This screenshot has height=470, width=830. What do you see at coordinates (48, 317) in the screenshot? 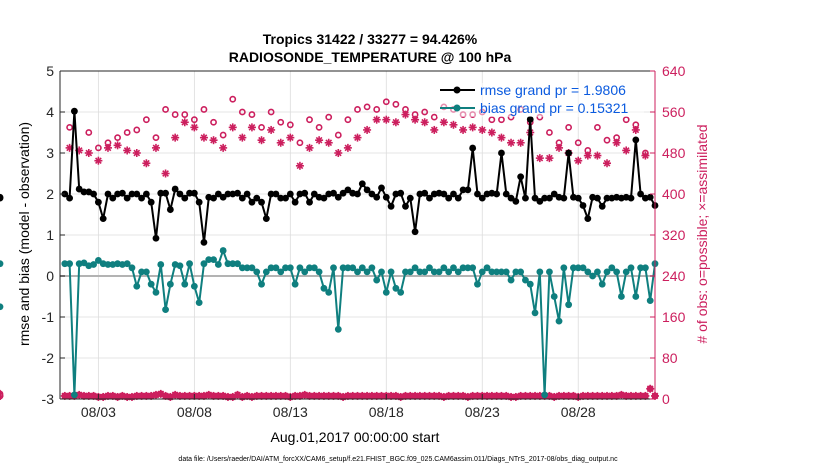
I see `y-tick-label: -1` at bounding box center [48, 317].